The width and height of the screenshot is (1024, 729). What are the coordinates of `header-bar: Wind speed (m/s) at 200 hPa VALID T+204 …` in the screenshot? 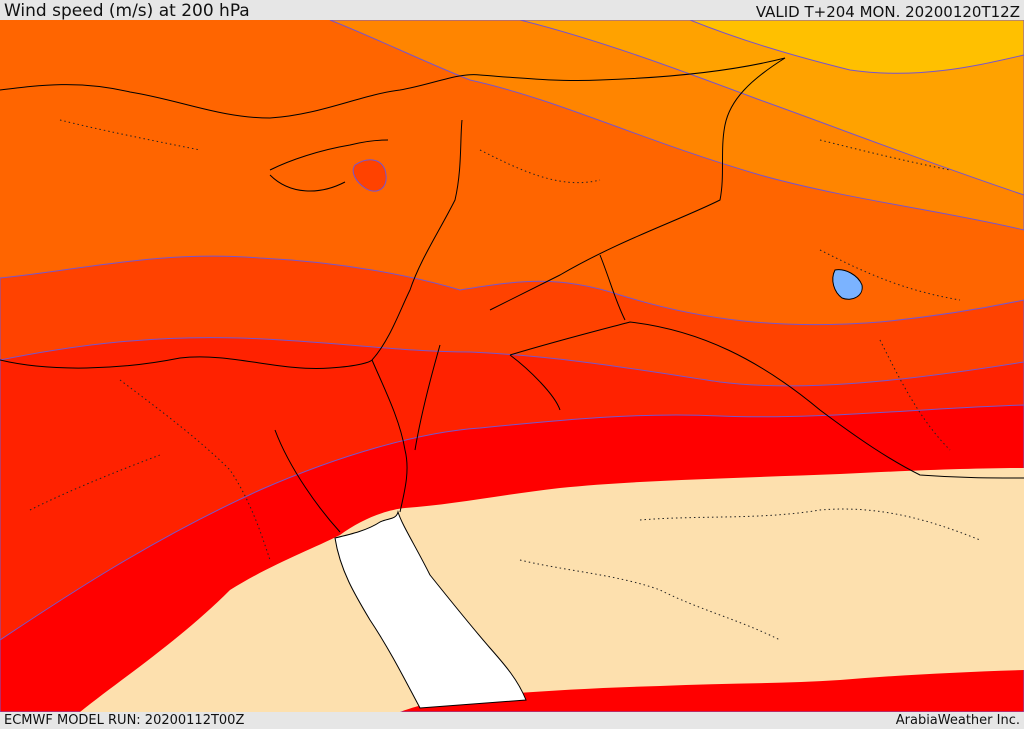 It's located at (512, 10).